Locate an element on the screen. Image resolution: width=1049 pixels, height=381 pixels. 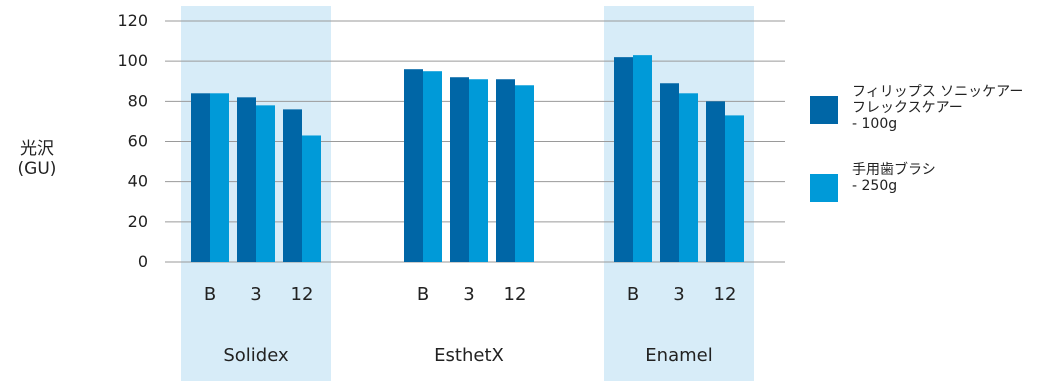
bar-esthetx-3-s1 is located at coordinates (459, 169).